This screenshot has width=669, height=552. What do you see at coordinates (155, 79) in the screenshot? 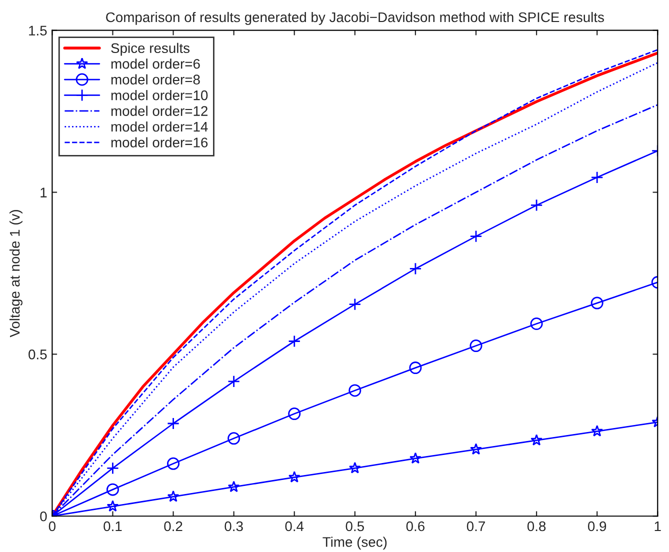
I see `legend-label: model order=8` at bounding box center [155, 79].